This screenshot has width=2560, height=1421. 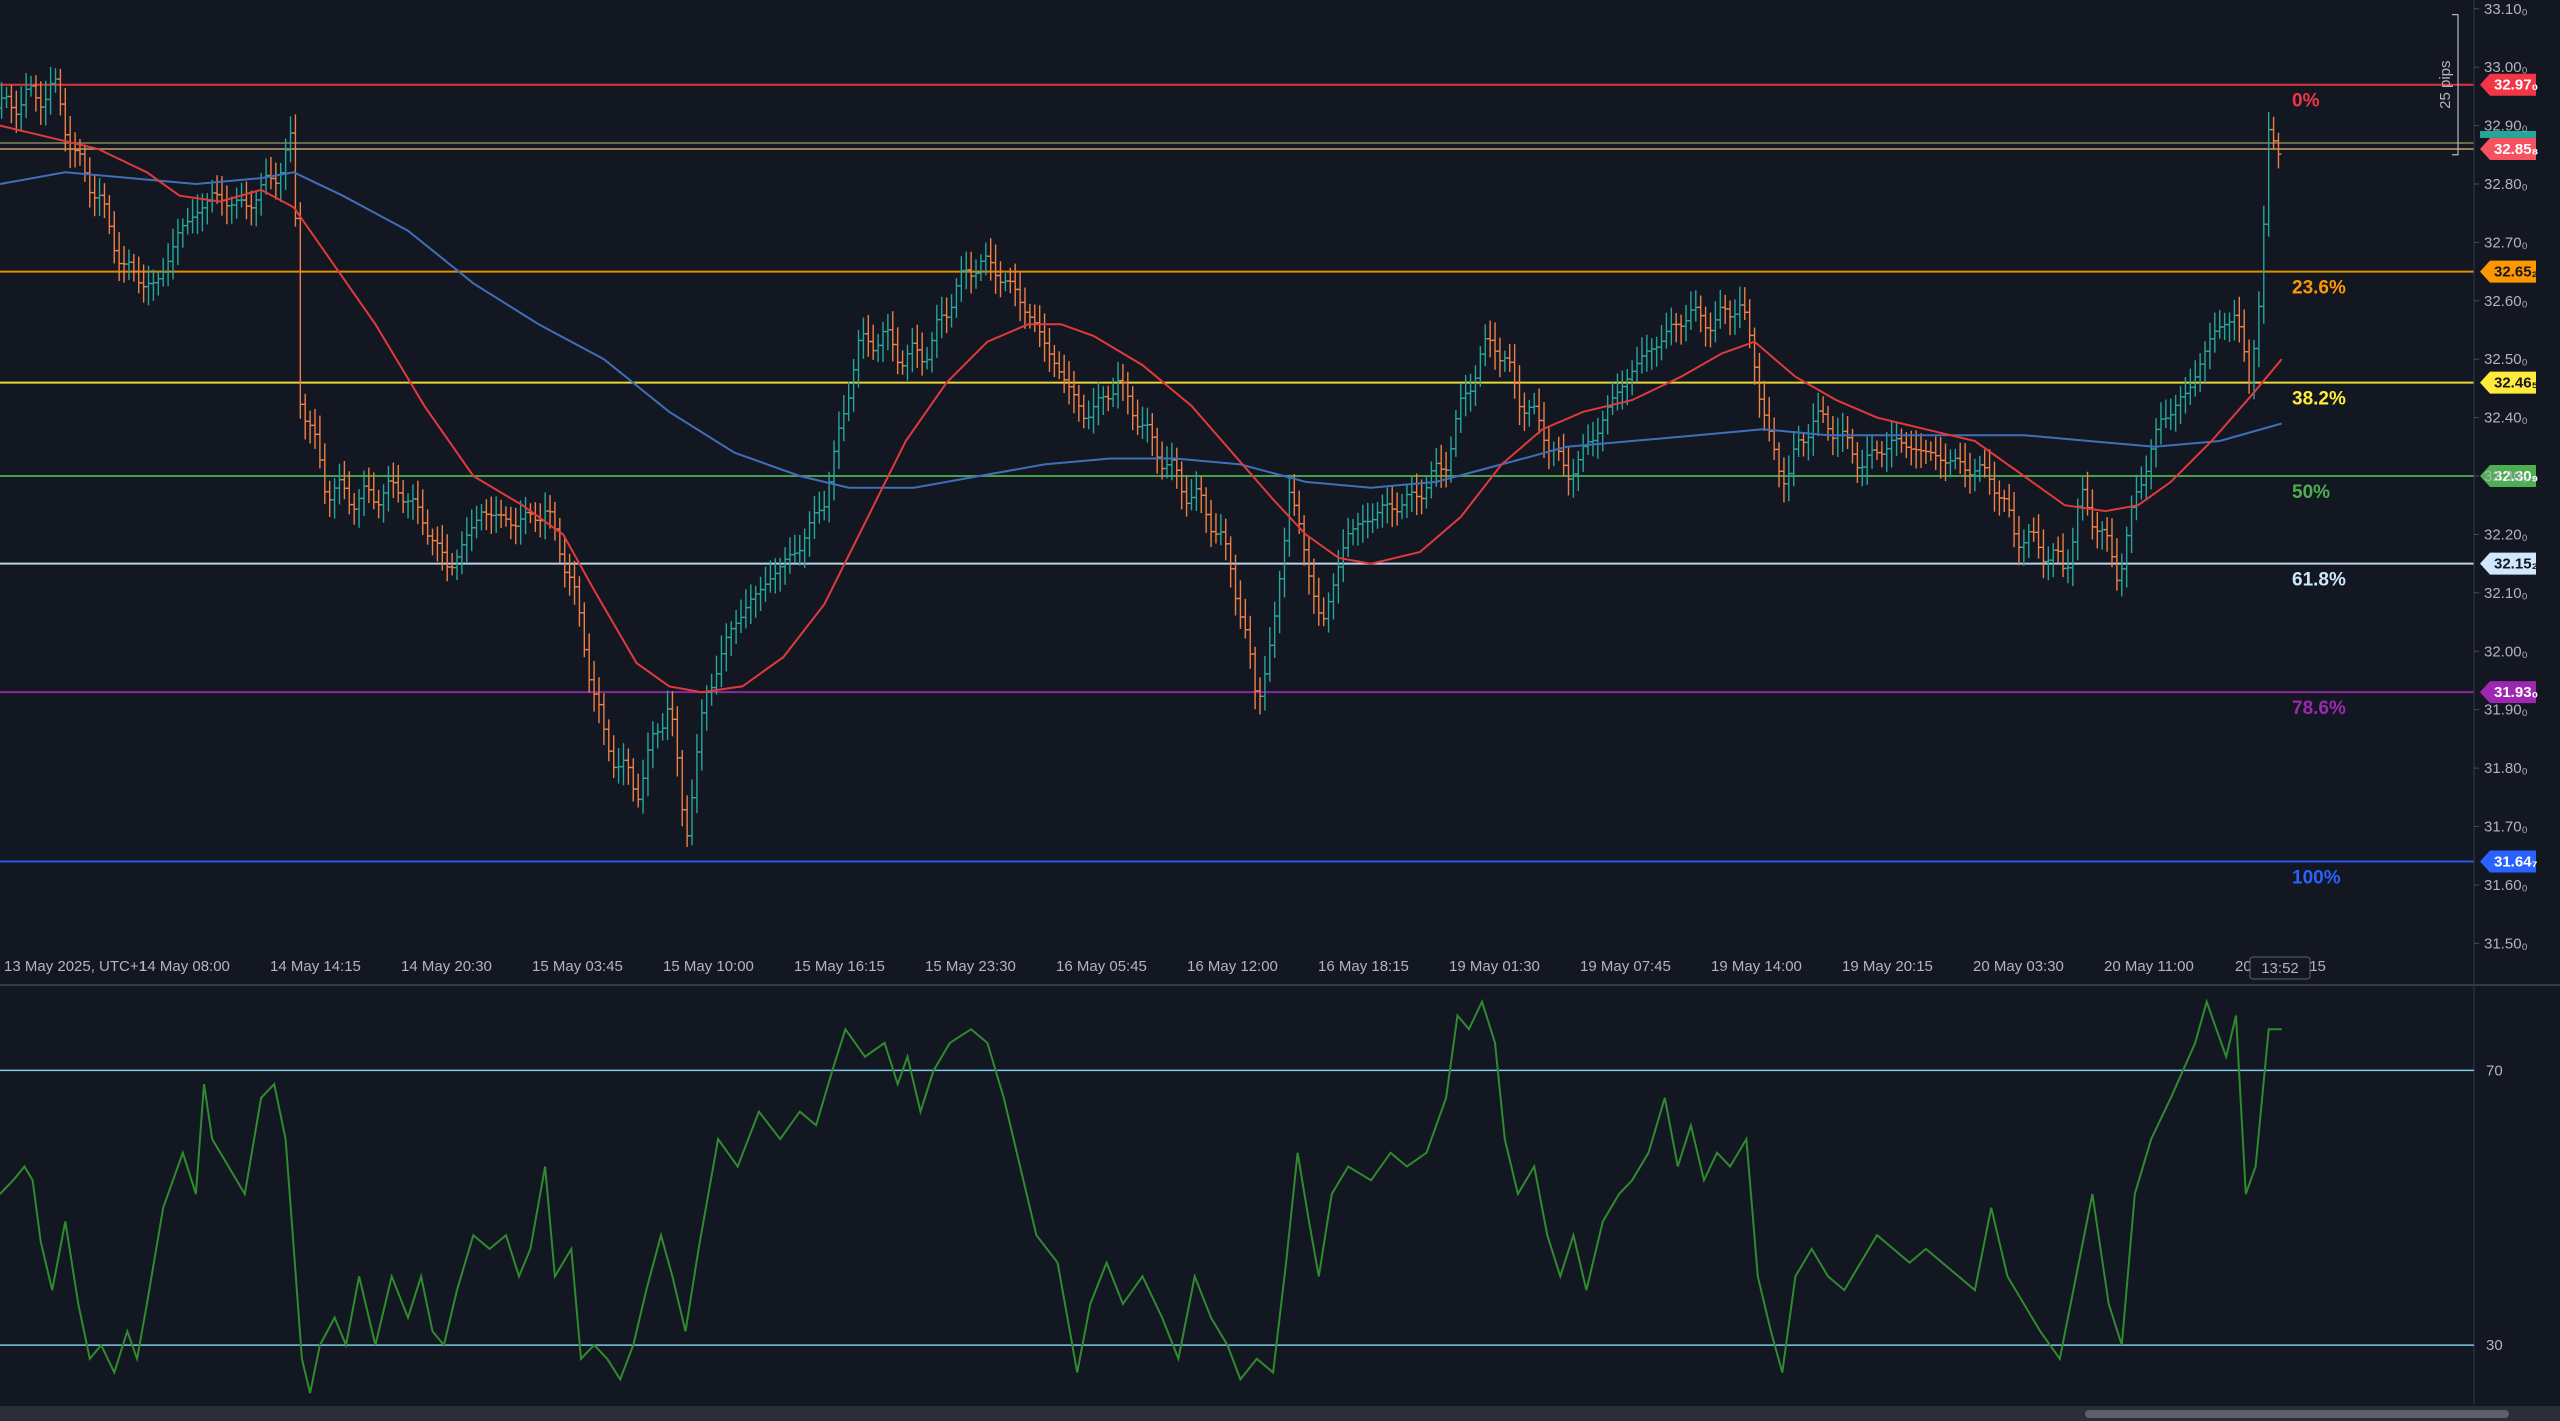 I want to click on y-tick-label-1: 33.00₀, so click(x=2506, y=67).